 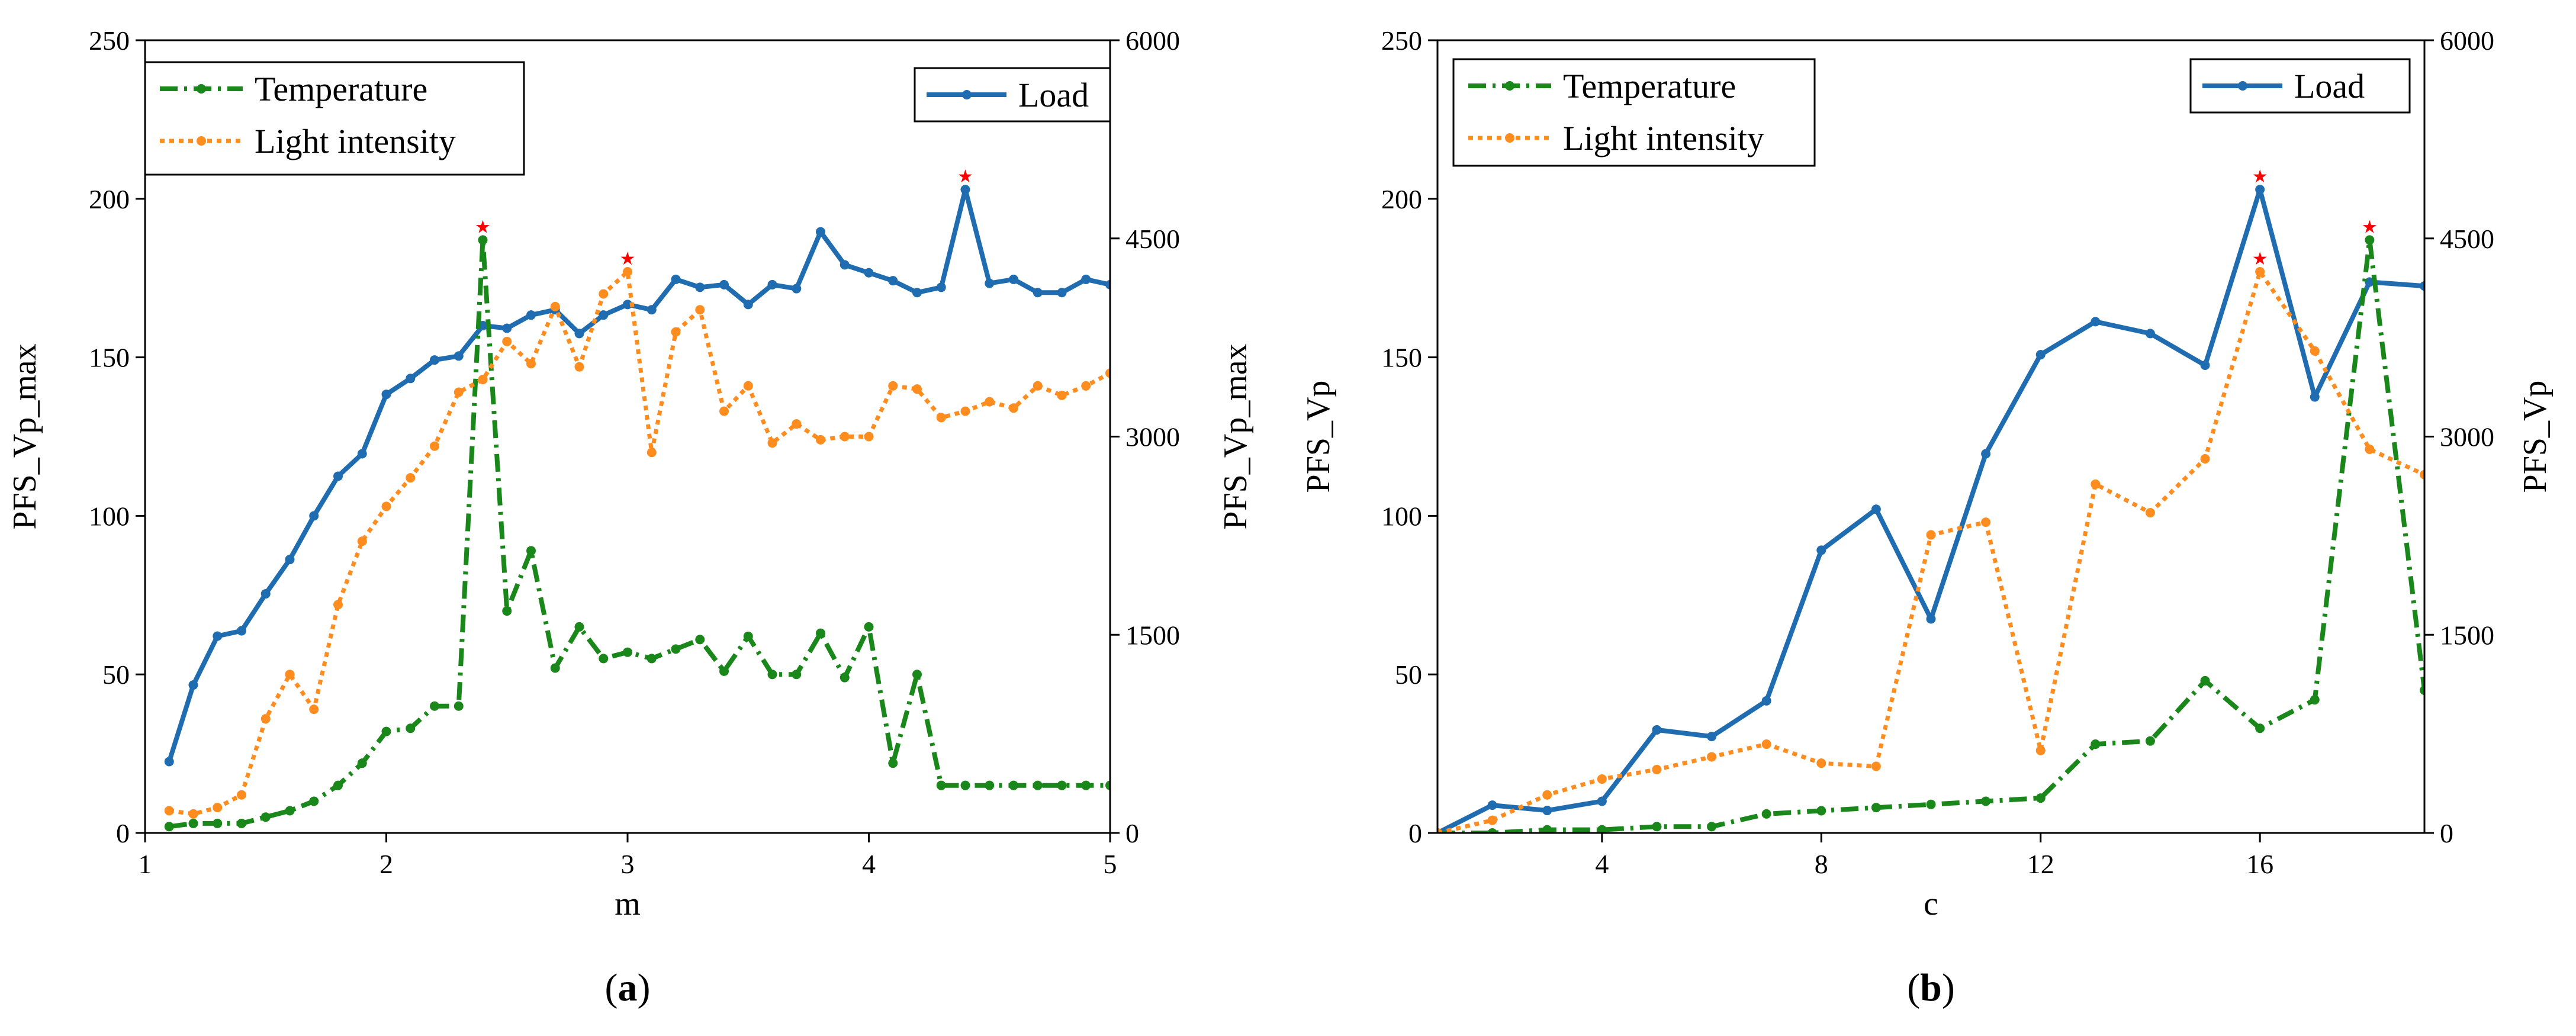 What do you see at coordinates (1013, 95) in the screenshot?
I see `legend-right: Load` at bounding box center [1013, 95].